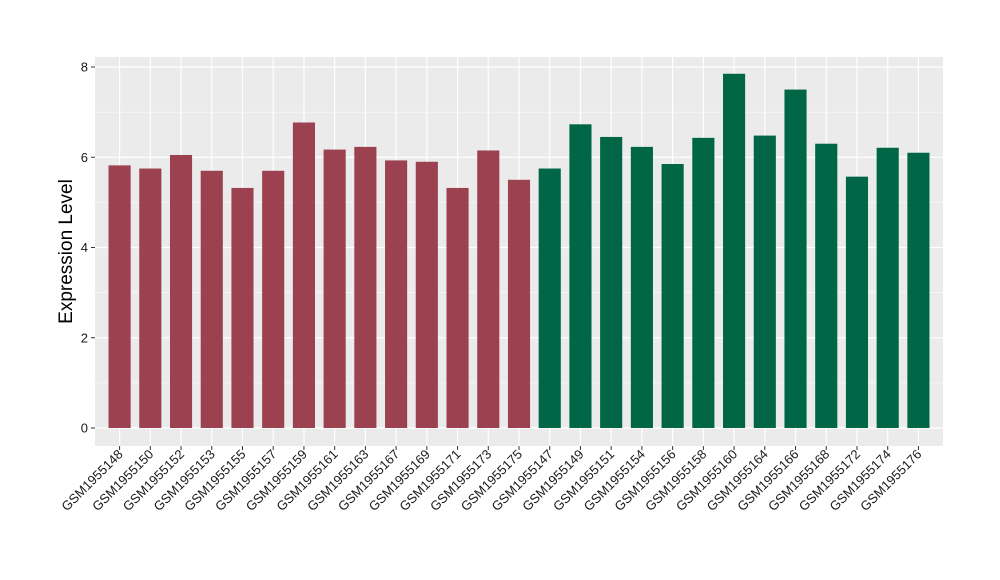  Describe the element at coordinates (734, 251) in the screenshot. I see `bar-GSM1955160` at that location.